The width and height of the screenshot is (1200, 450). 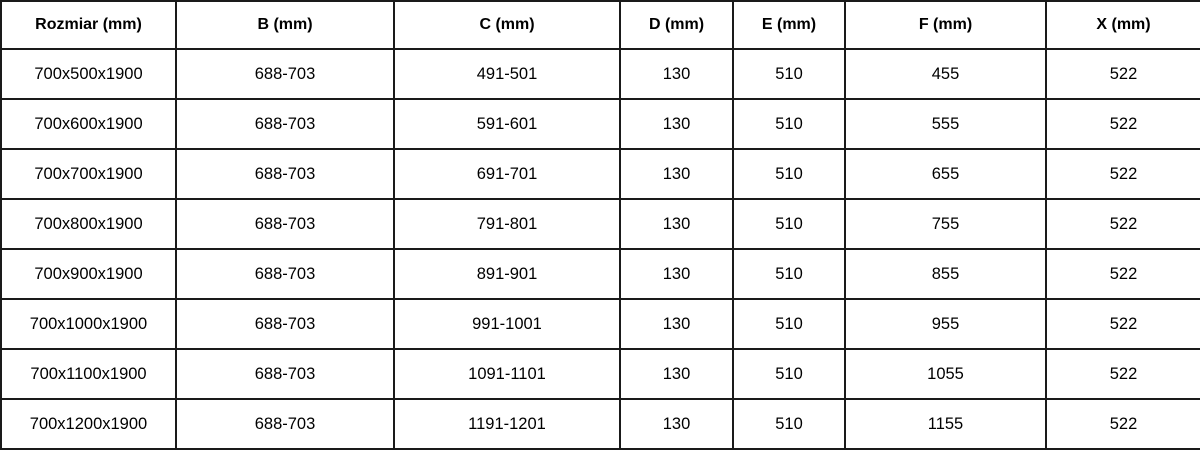 I want to click on table-cell: 755, so click(x=945, y=224).